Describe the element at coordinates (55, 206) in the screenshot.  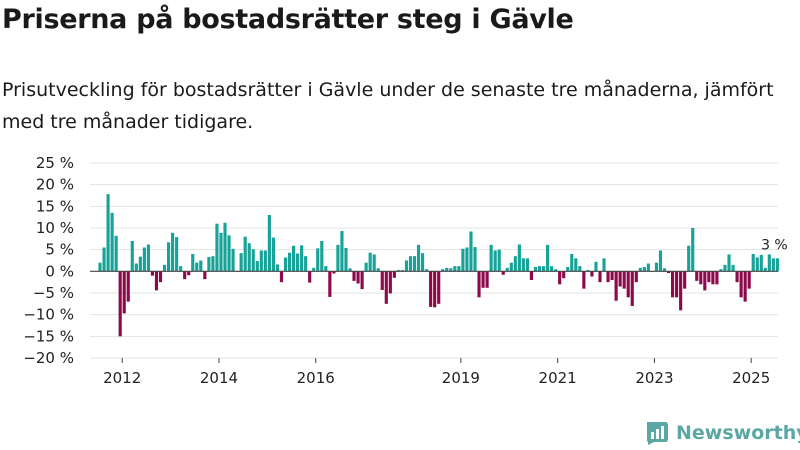
I see `y-tick-label: 15 %` at that location.